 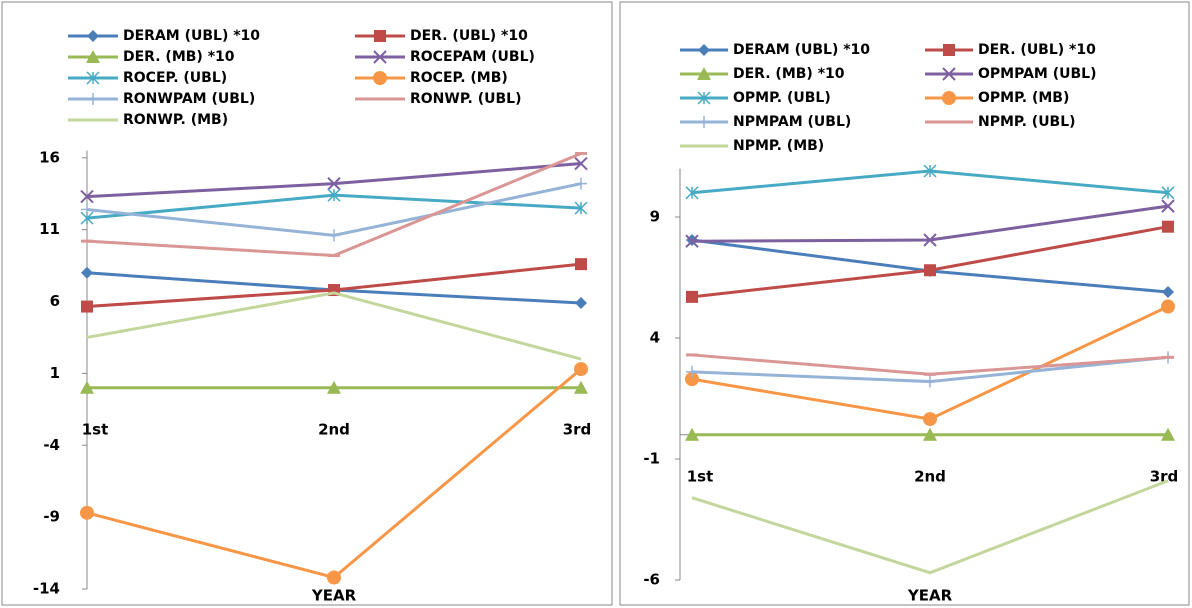 What do you see at coordinates (55, 301) in the screenshot?
I see `y-tick-label: 6` at bounding box center [55, 301].